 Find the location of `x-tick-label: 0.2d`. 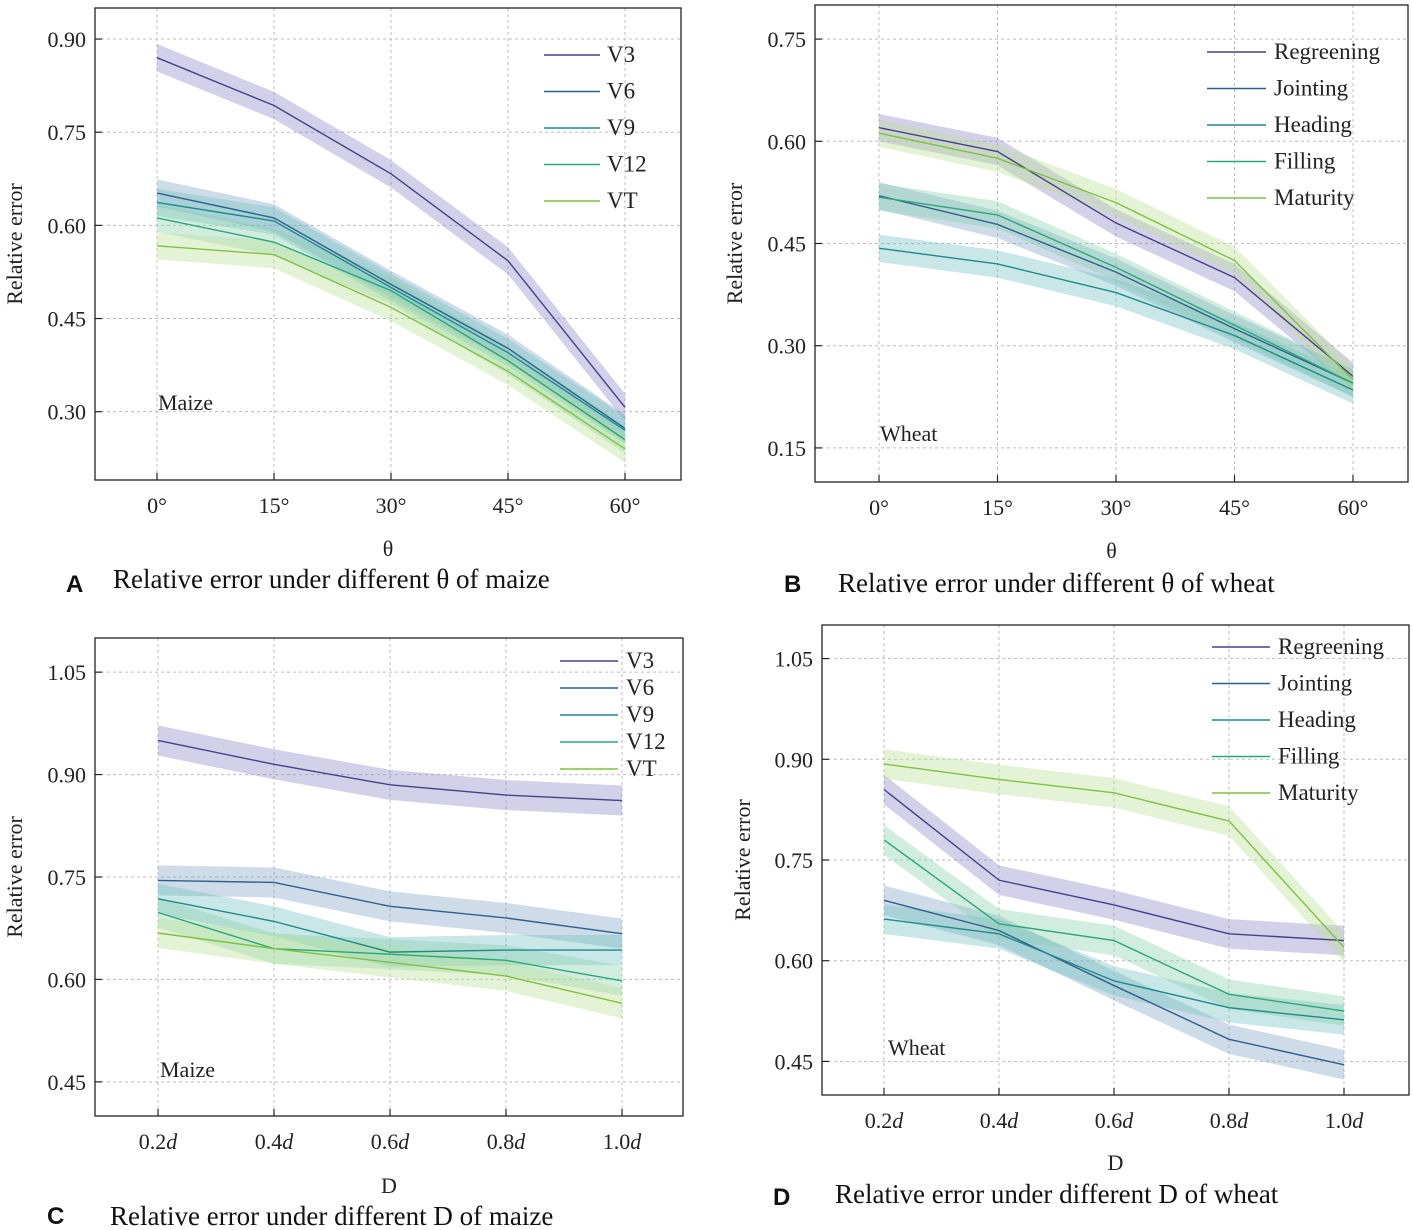

x-tick-label: 0.2d is located at coordinates (159, 1141).